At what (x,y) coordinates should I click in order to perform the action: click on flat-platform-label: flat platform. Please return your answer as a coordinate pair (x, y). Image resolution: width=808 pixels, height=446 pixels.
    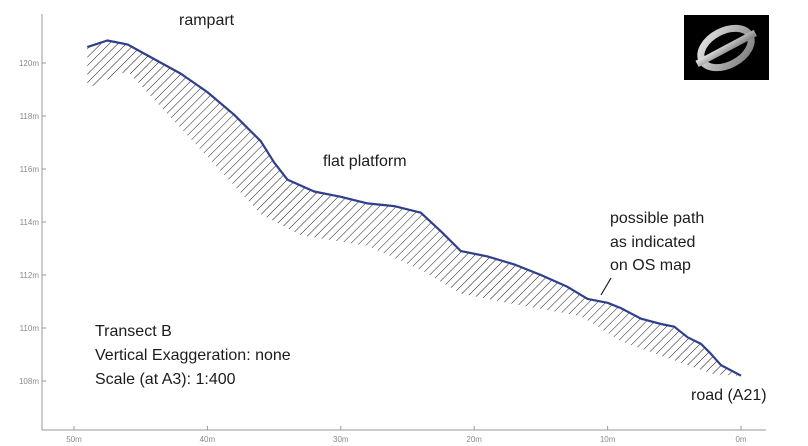
    Looking at the image, I should click on (365, 161).